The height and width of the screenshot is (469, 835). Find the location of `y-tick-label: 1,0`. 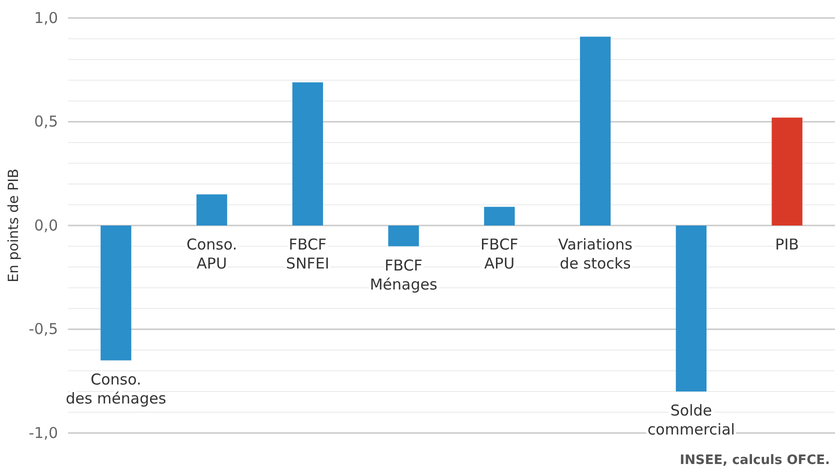

y-tick-label: 1,0 is located at coordinates (46, 17).